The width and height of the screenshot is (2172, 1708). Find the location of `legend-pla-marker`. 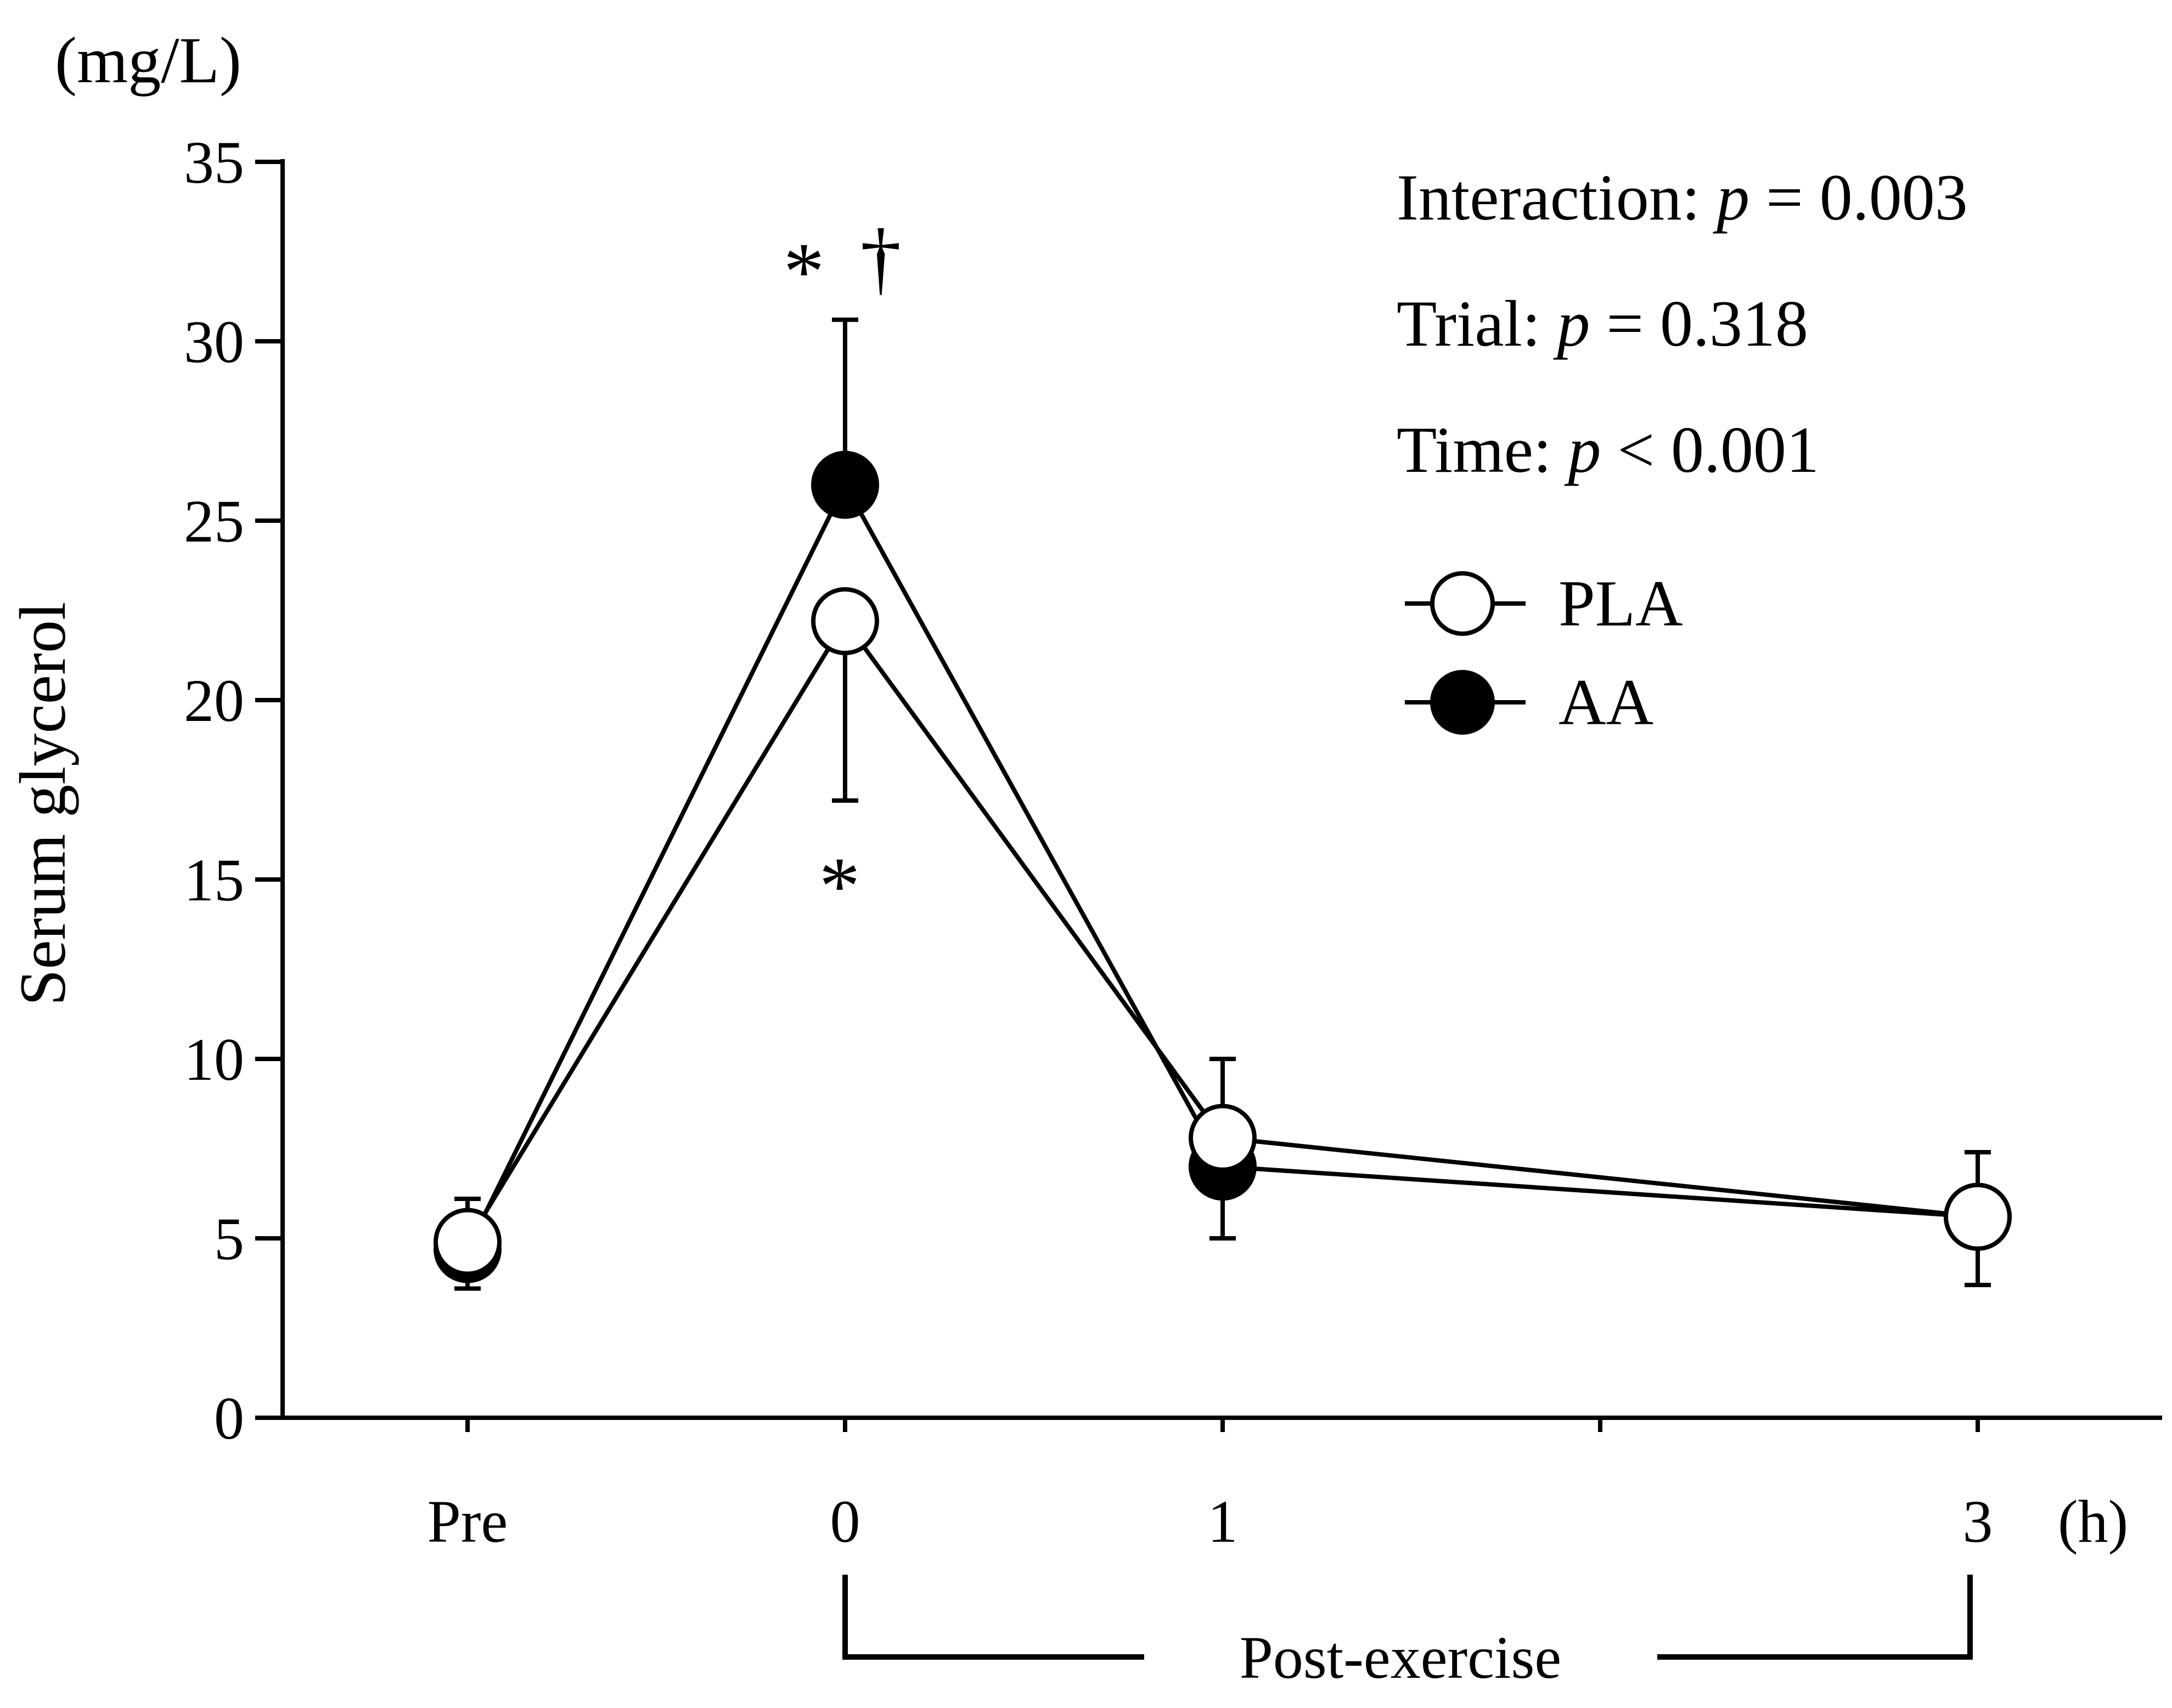

legend-pla-marker is located at coordinates (1462, 603).